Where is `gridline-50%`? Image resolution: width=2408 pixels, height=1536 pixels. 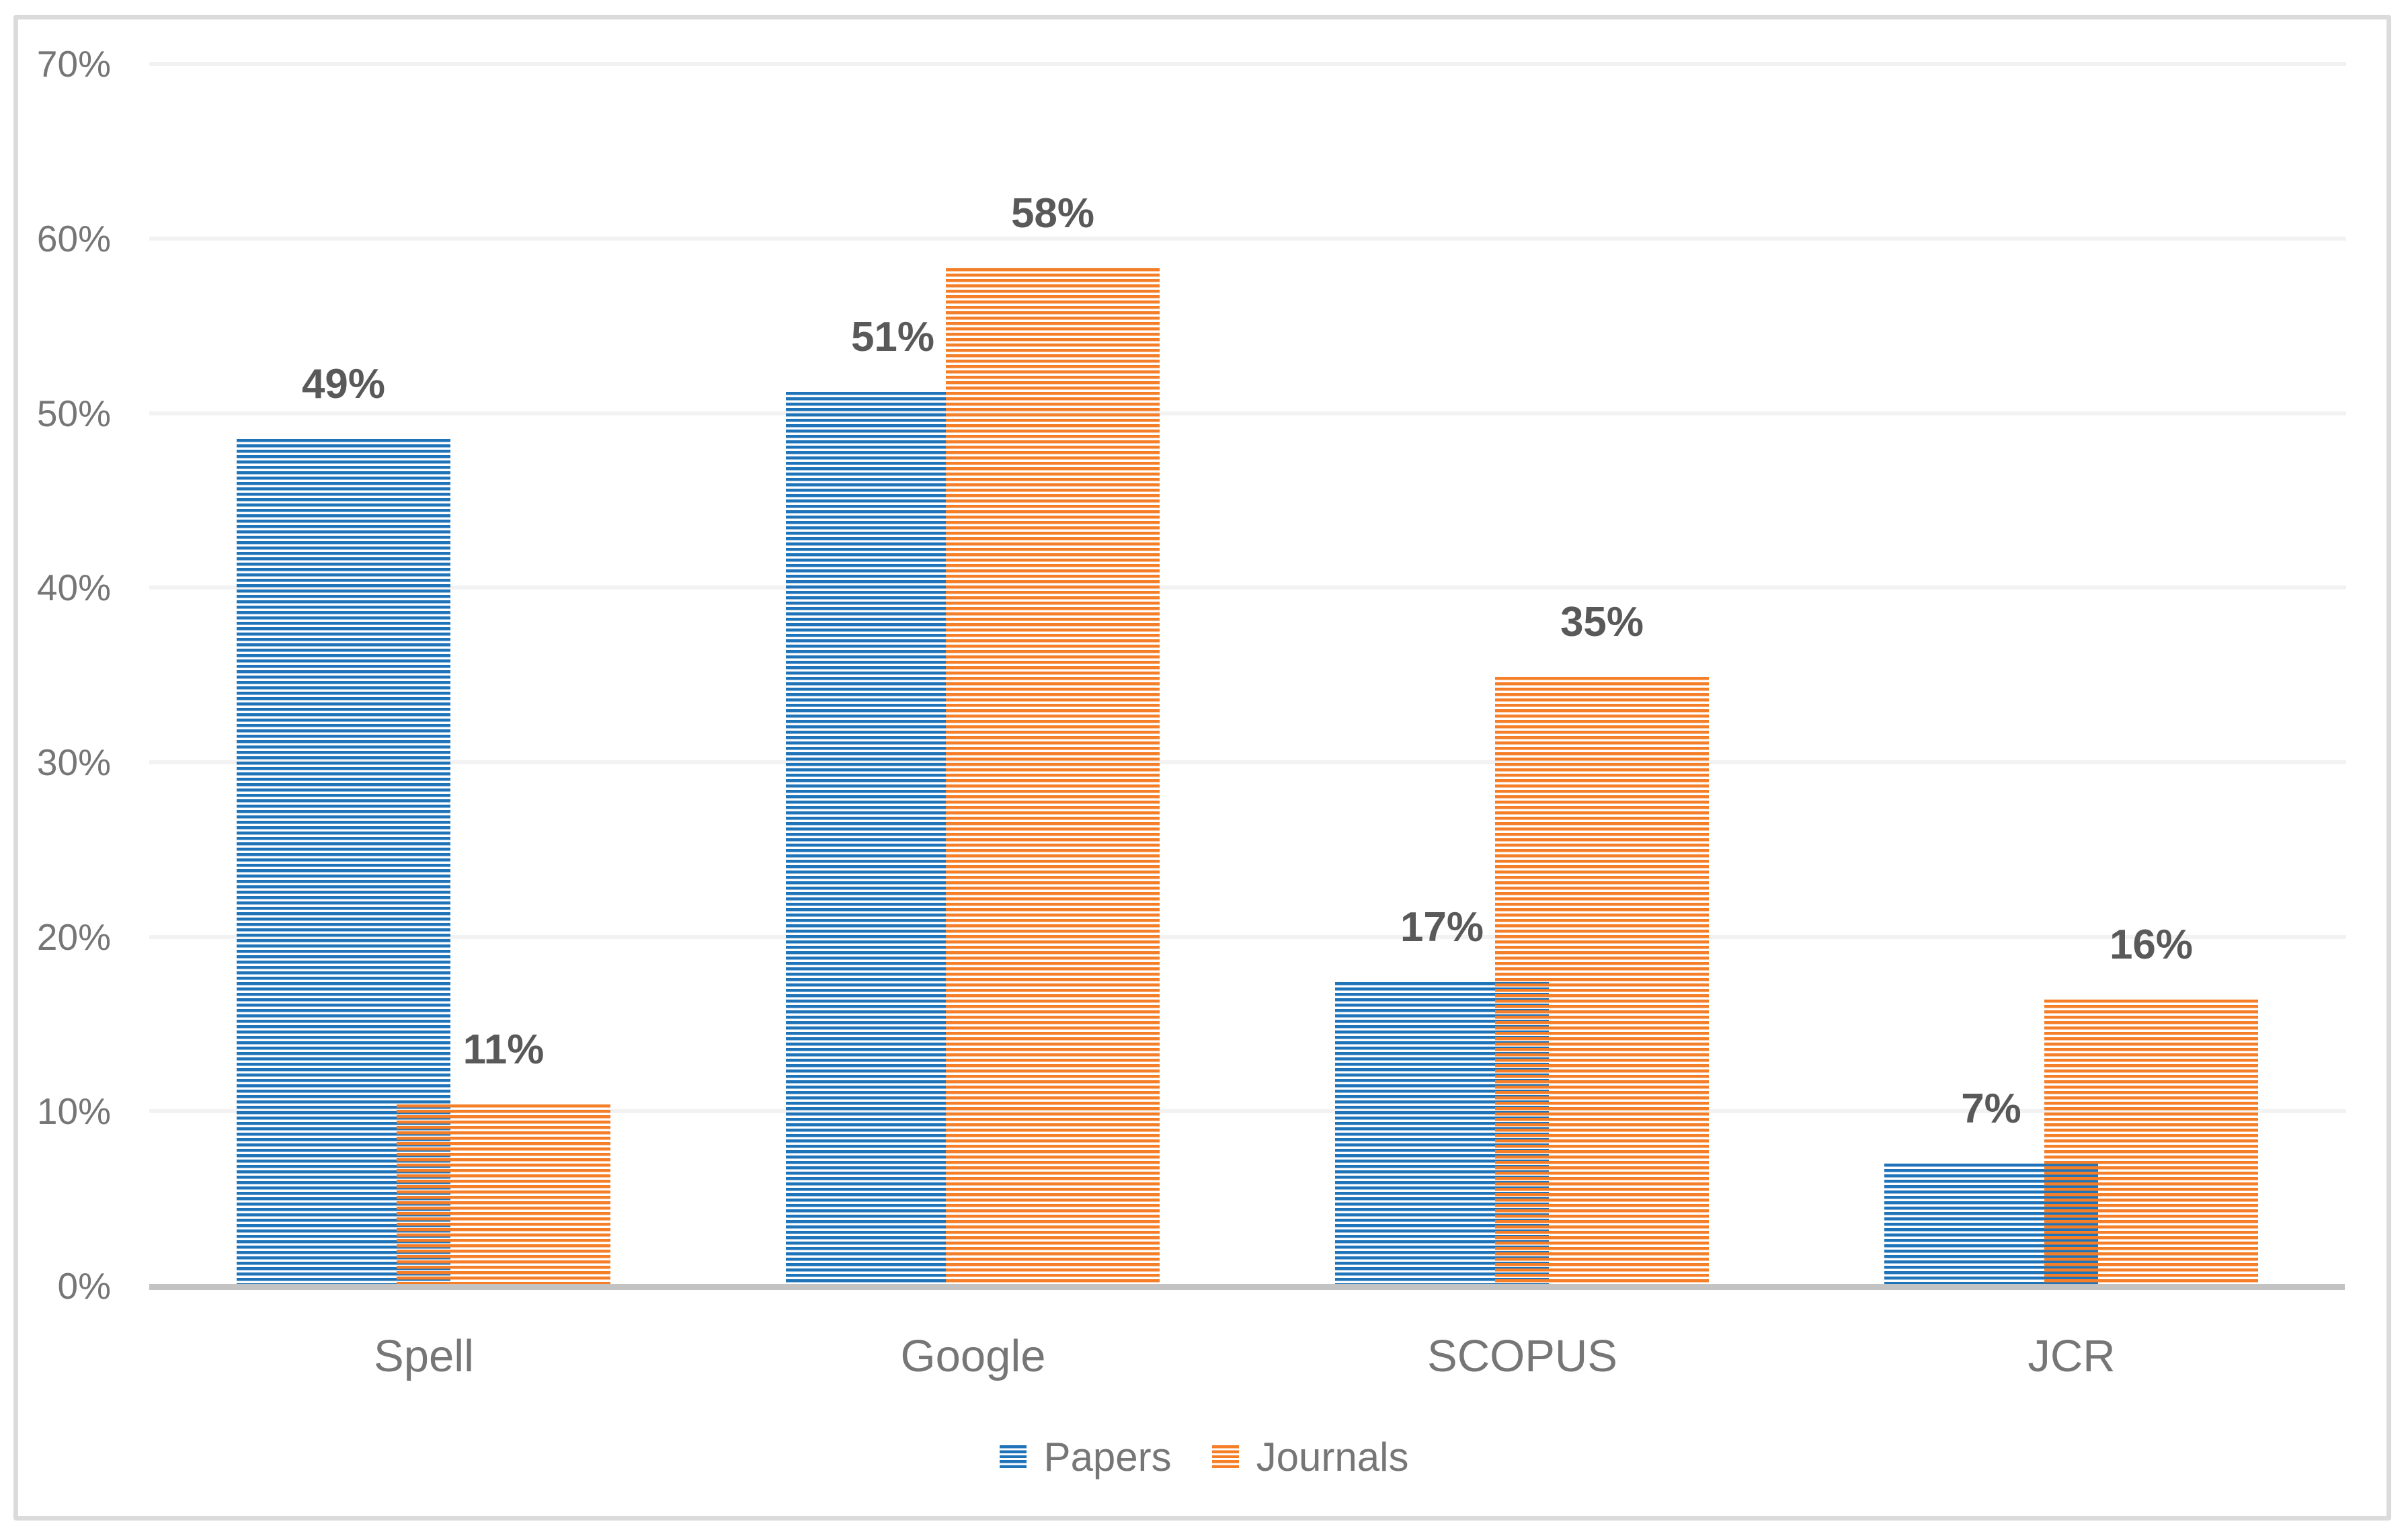
gridline-50% is located at coordinates (1247, 413).